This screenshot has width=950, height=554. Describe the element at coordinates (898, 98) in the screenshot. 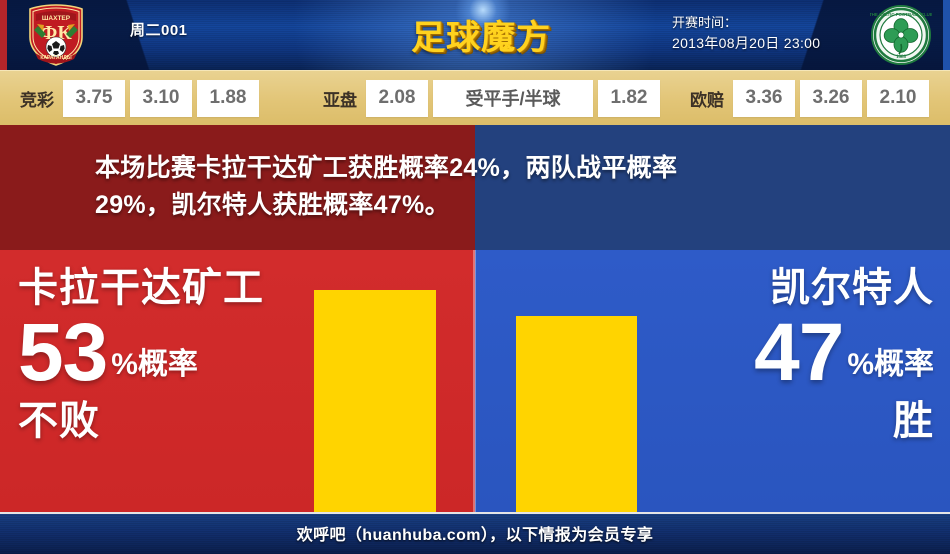

I see `odds-oupei-away: 2.10` at that location.